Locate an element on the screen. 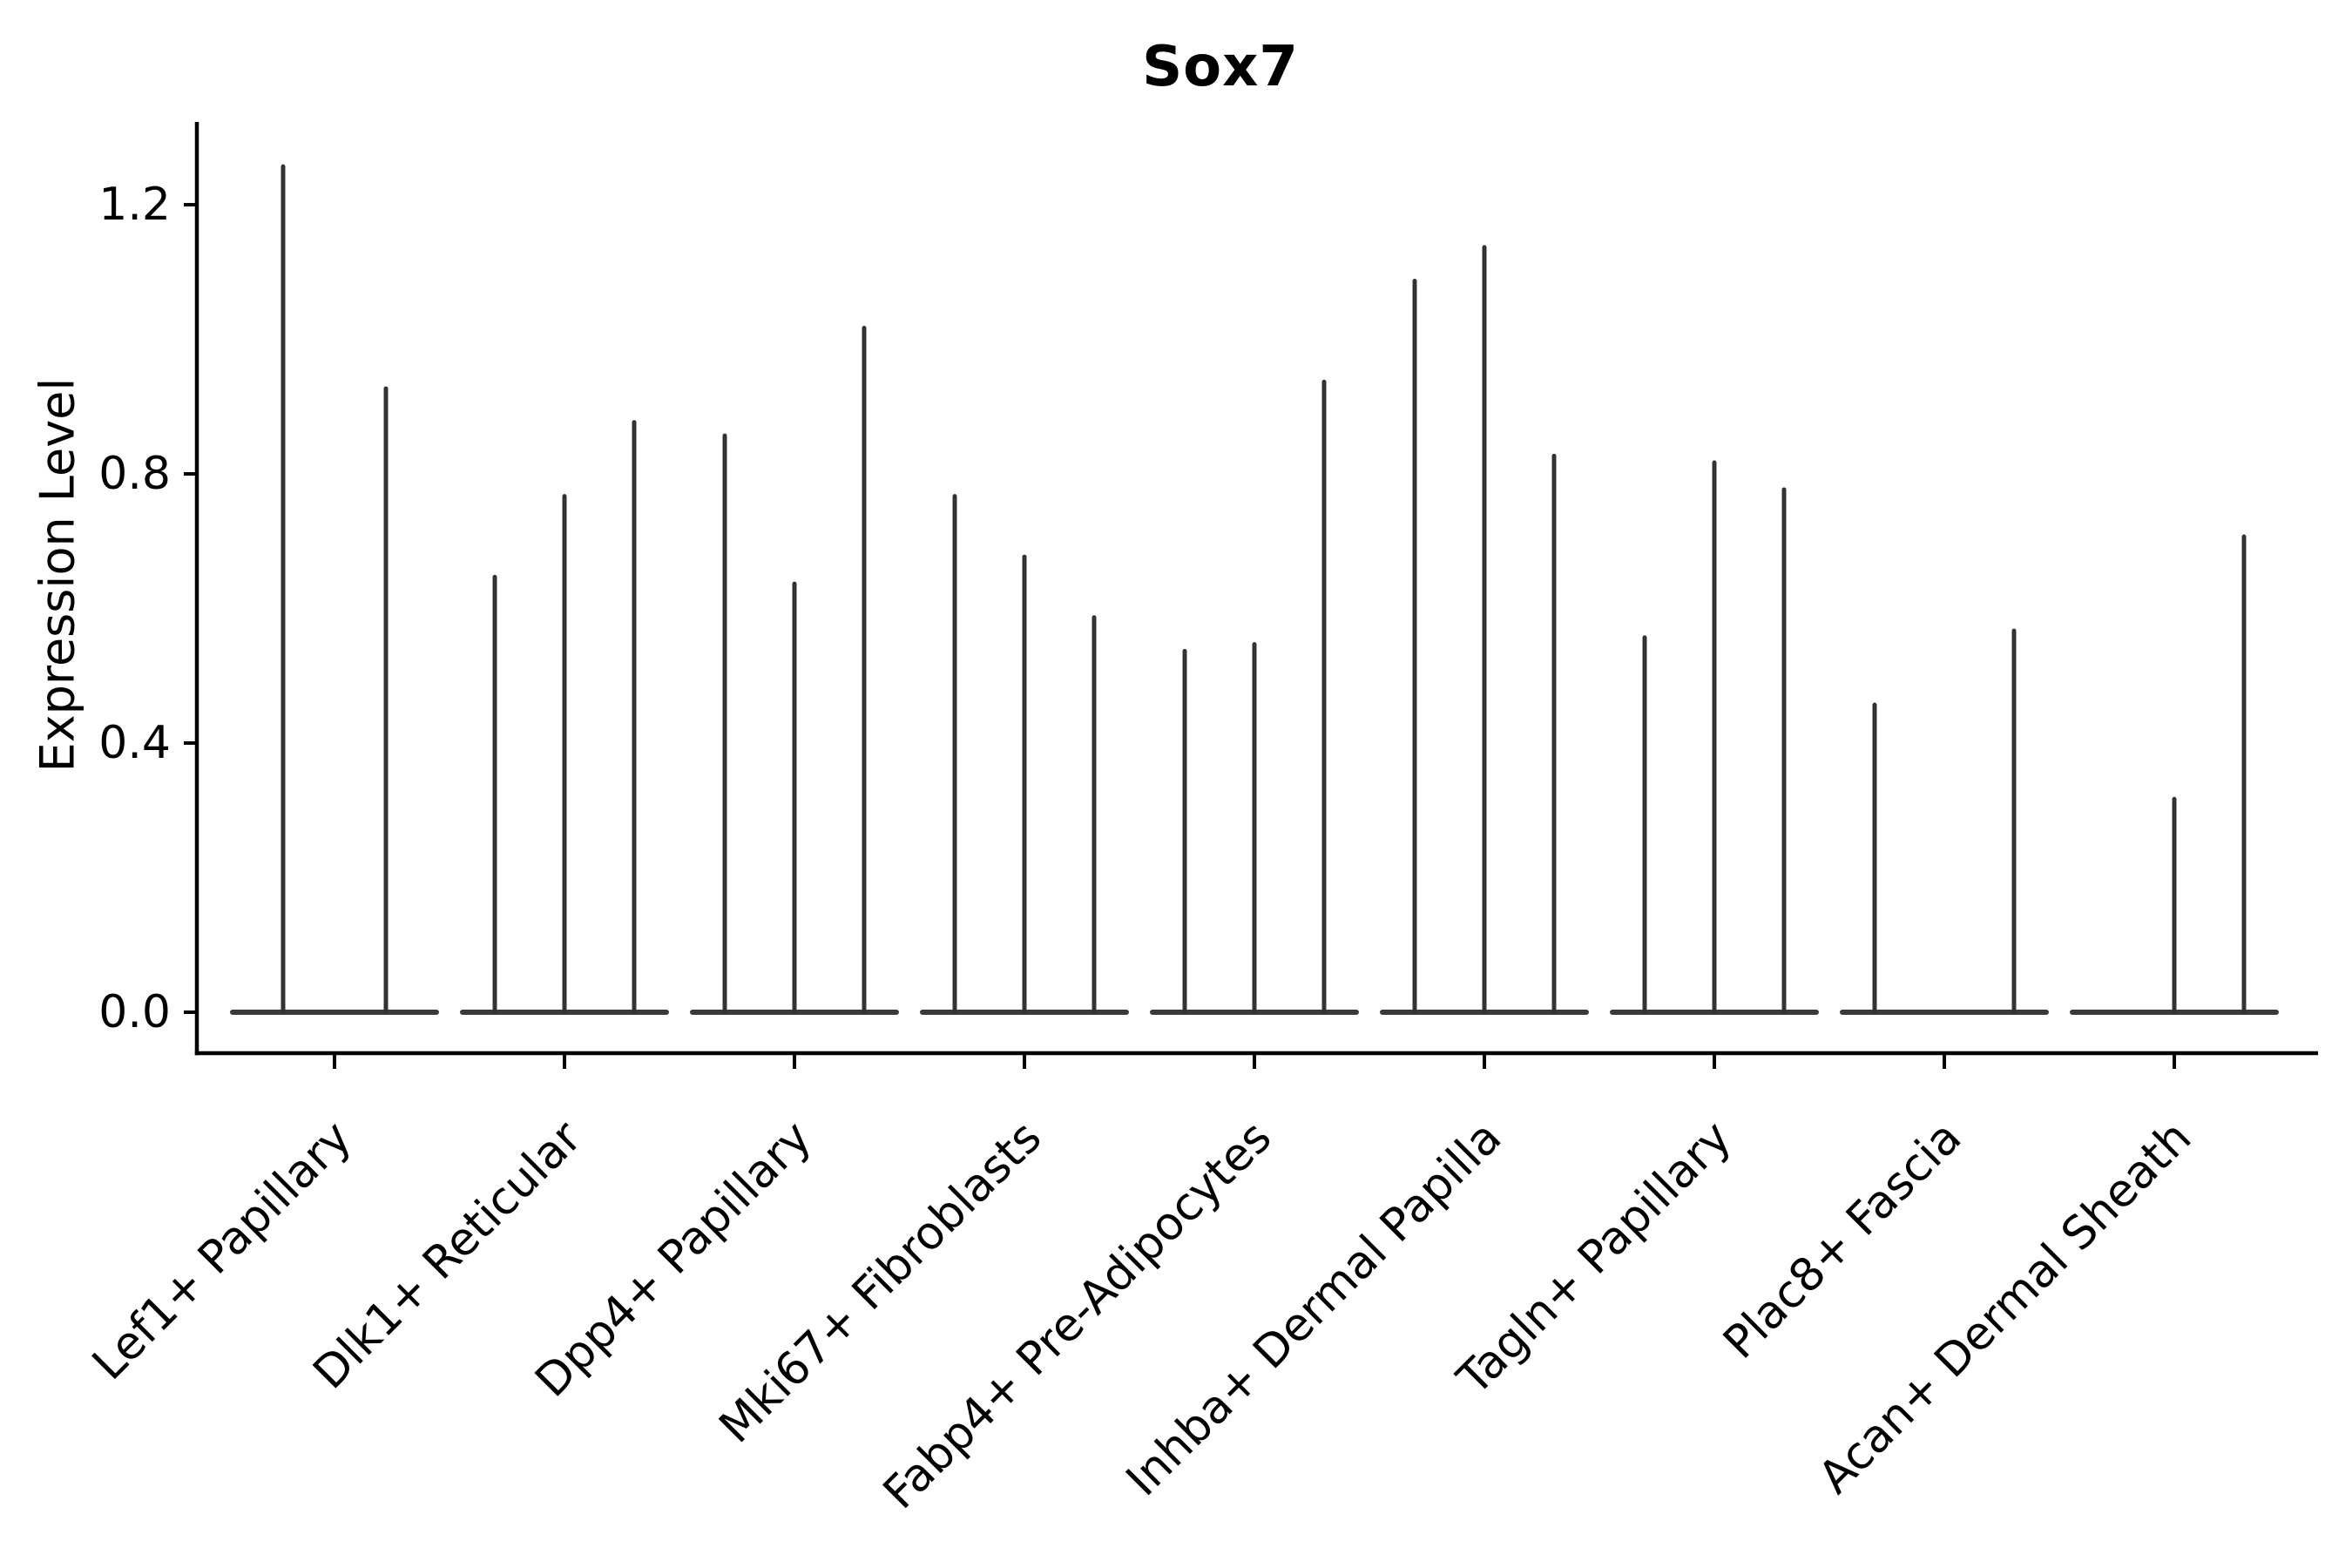 The width and height of the screenshot is (2352, 1568). y-tick-label: 0.0 is located at coordinates (134, 1012).